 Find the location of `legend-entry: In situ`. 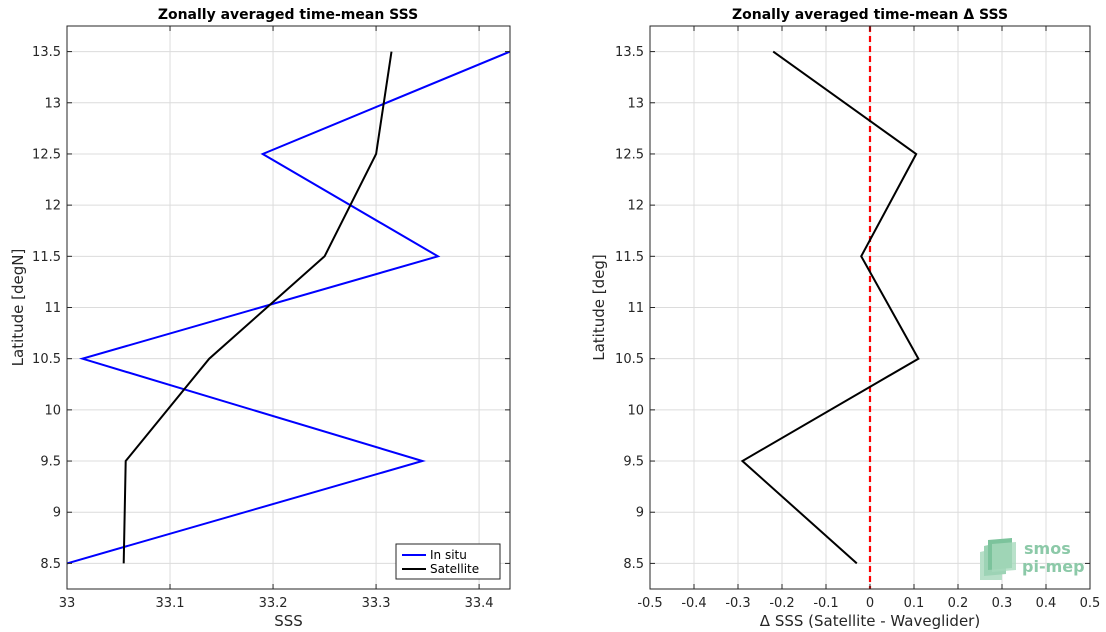

legend-entry: In situ is located at coordinates (448, 555).